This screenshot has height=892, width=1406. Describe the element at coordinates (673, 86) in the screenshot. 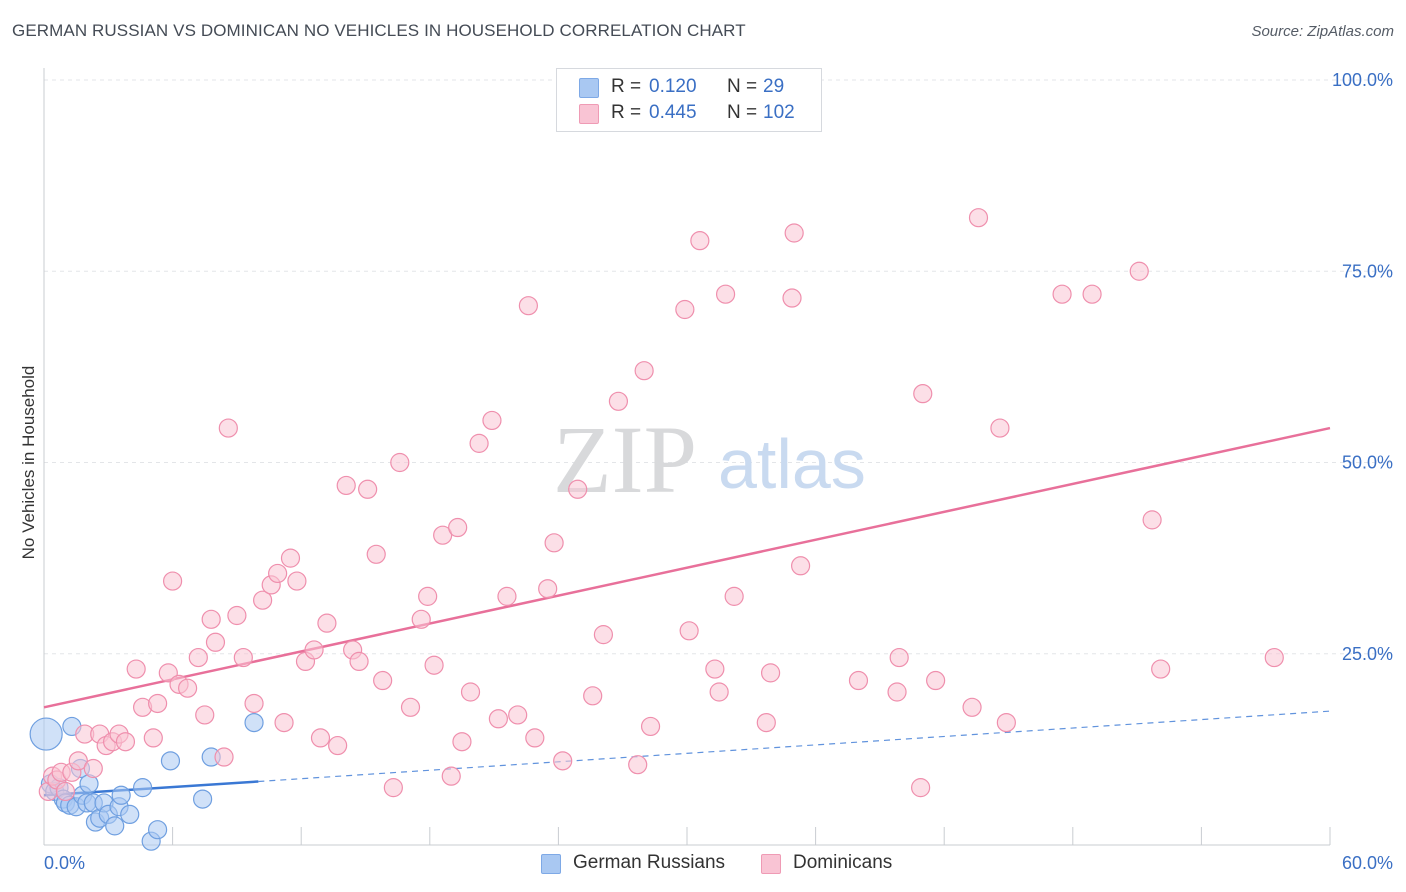

I see `legend-r-value: 0.120` at that location.